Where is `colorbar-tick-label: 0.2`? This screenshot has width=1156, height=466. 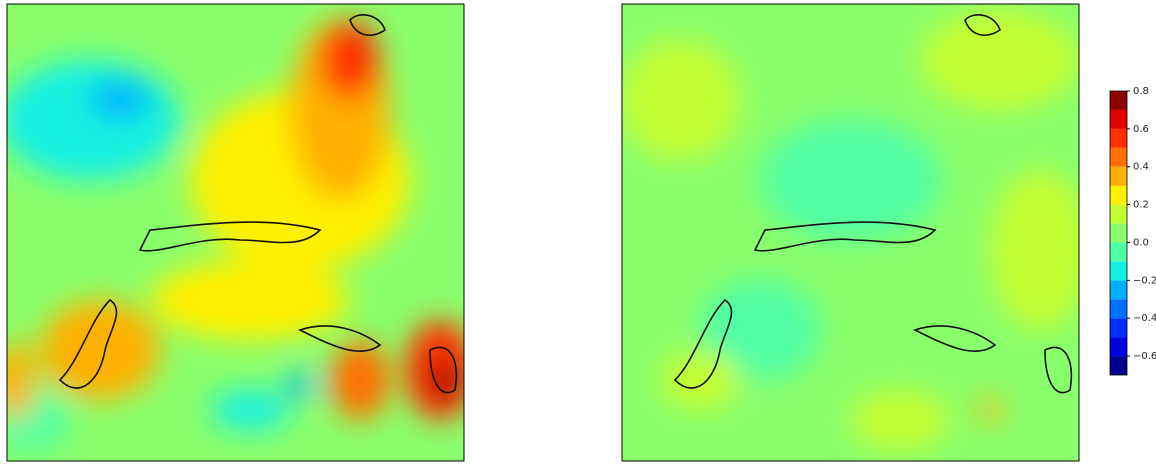 colorbar-tick-label: 0.2 is located at coordinates (1141, 205).